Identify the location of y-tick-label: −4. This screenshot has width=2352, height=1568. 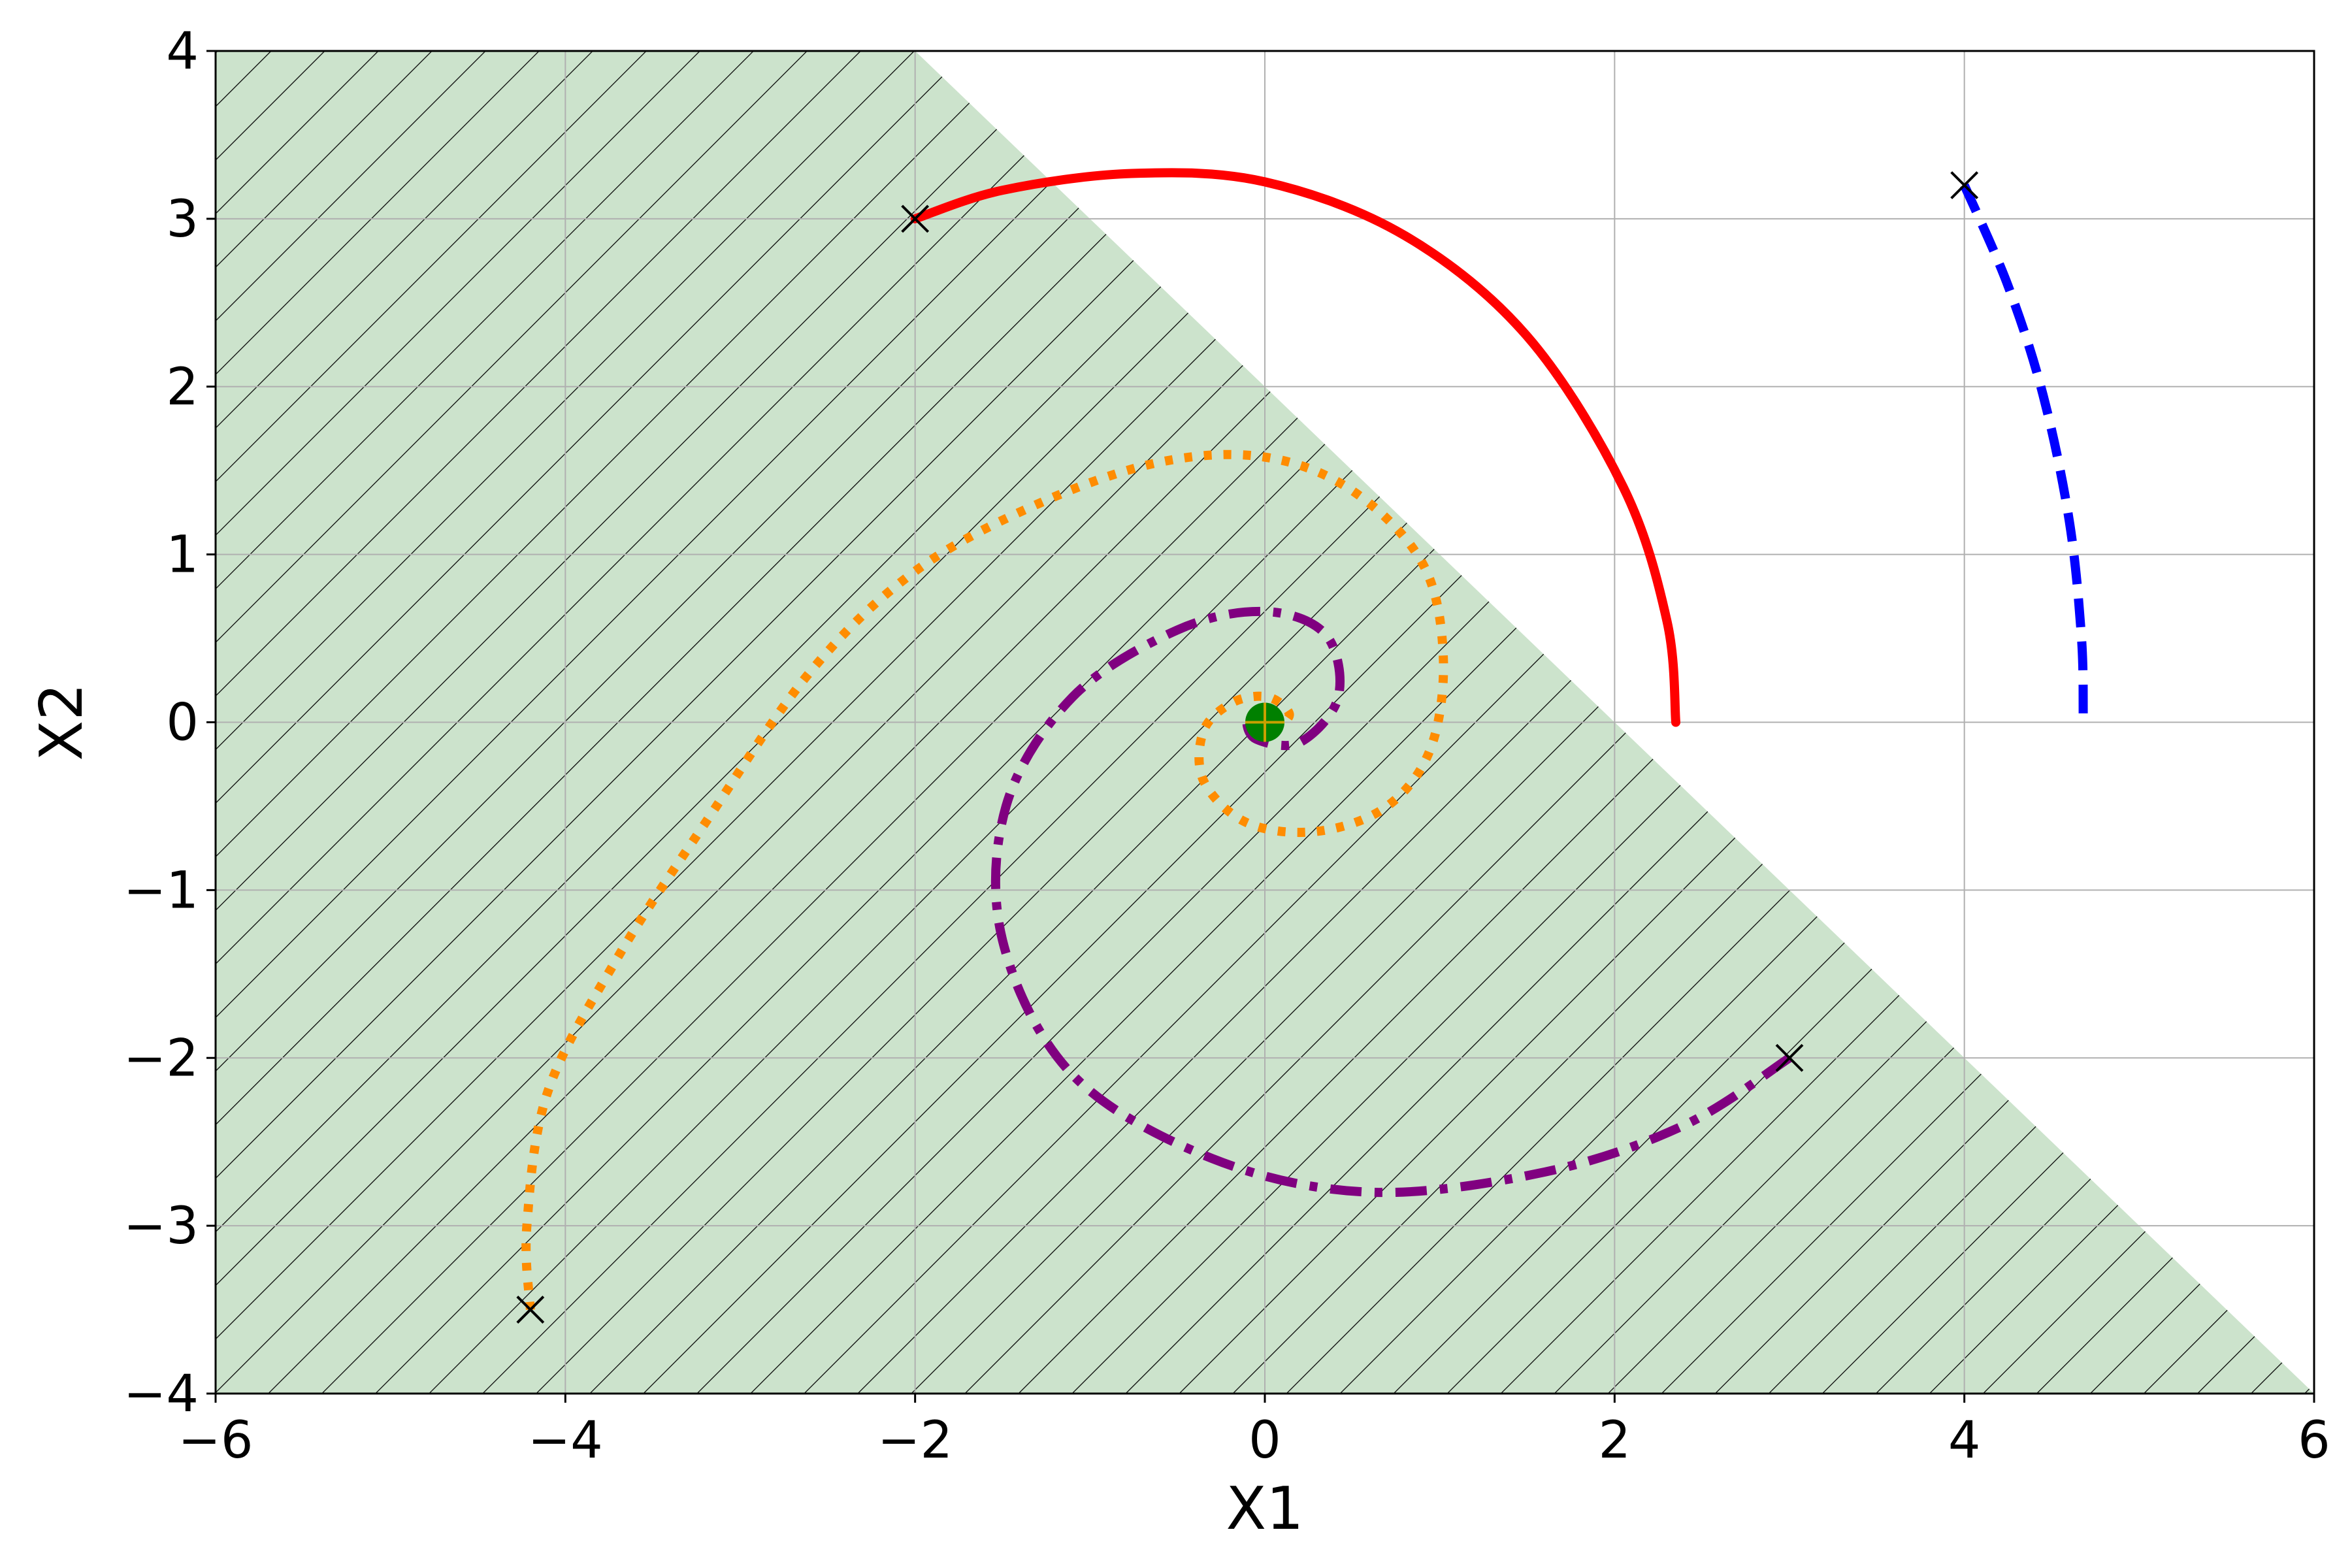
(161, 1394).